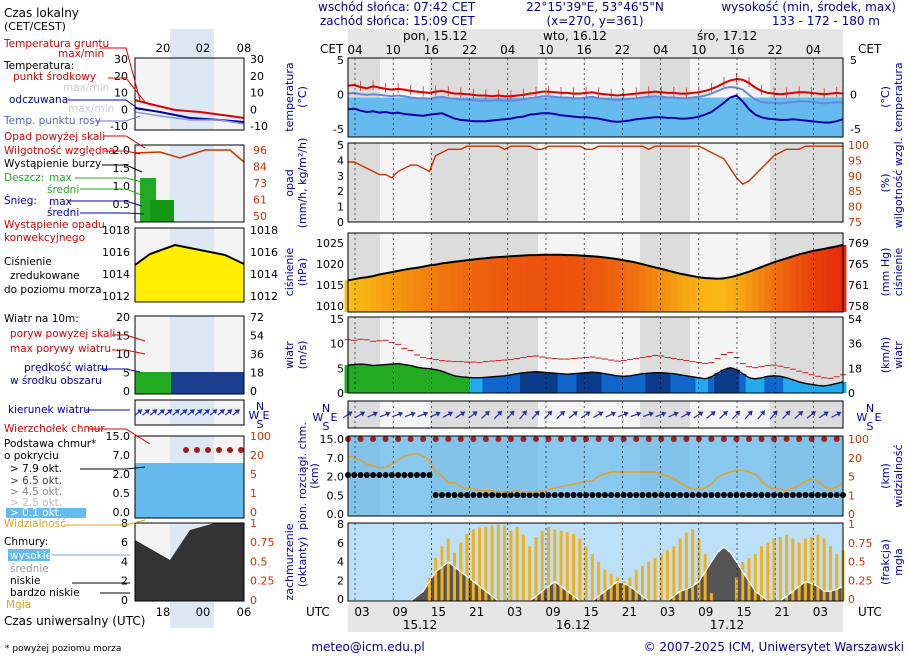 The height and width of the screenshot is (660, 910). I want to click on mini-wind-tick-left: 0, so click(126, 391).